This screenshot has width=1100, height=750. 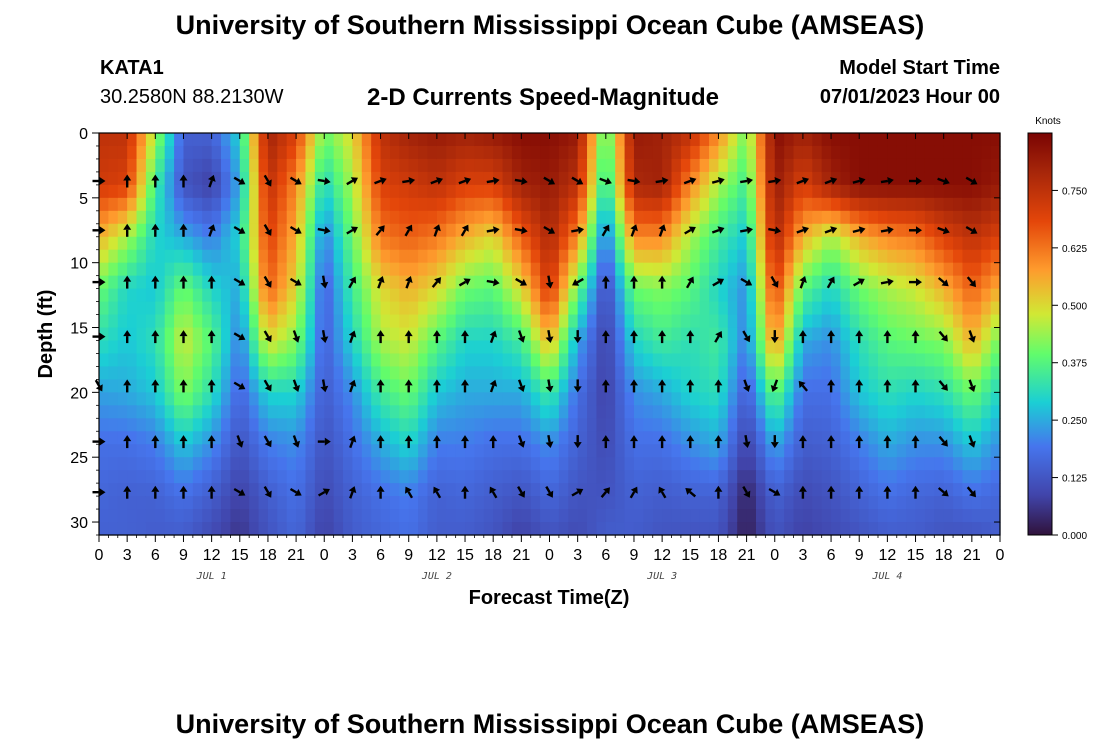 I want to click on x-tick-label: 9, so click(x=183, y=555).